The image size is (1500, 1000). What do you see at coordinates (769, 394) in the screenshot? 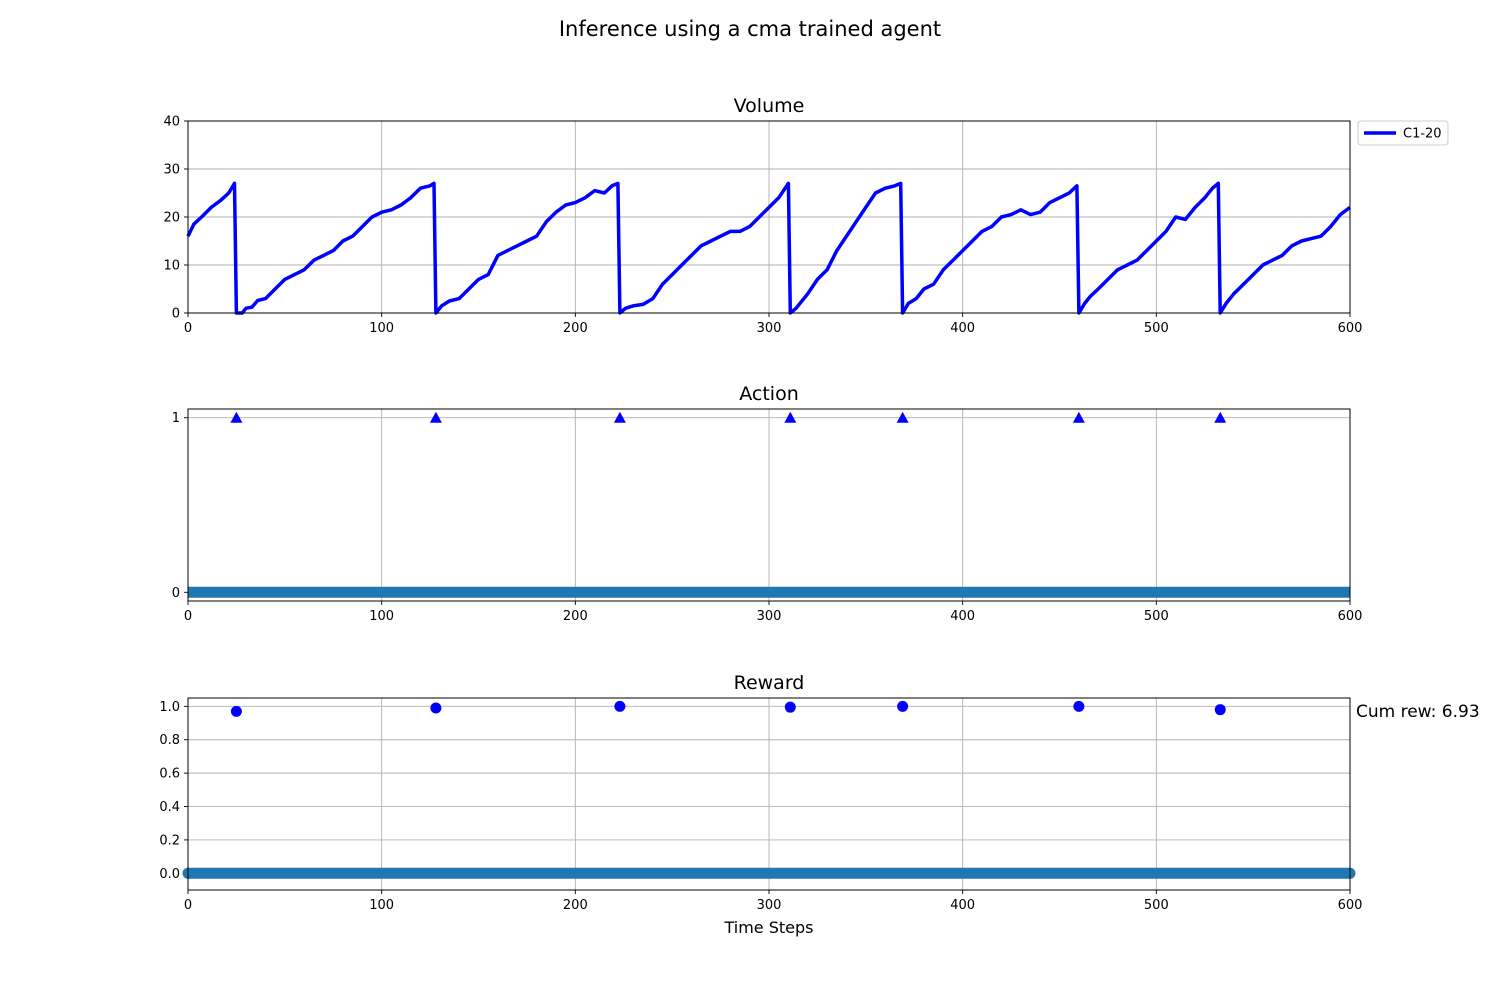
I see `panel-title: Action` at bounding box center [769, 394].